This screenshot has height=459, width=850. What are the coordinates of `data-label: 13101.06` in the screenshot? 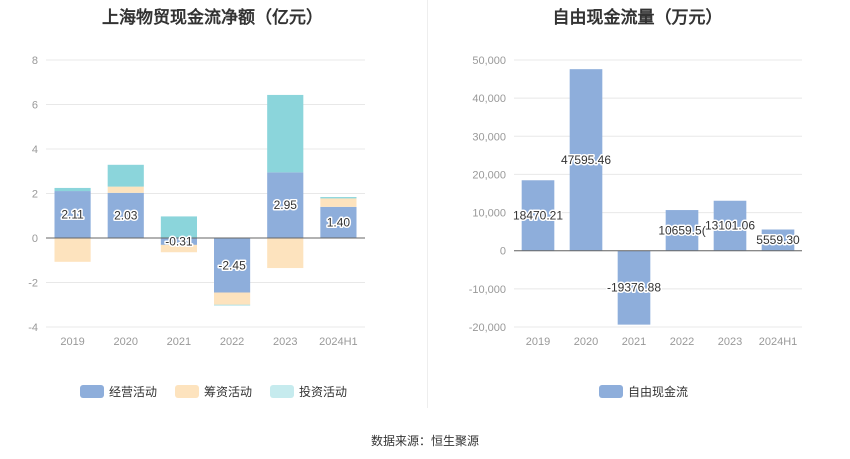 It's located at (730, 226).